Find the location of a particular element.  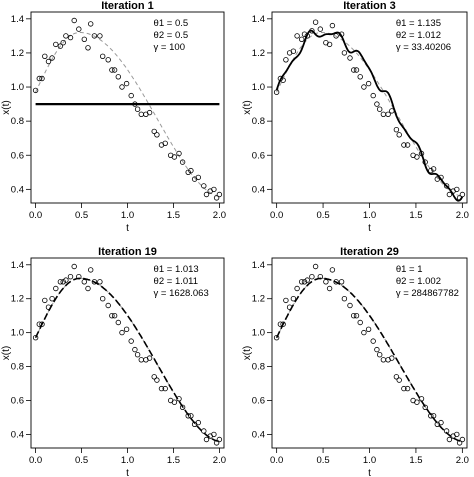

y-tick-label: 0.6 is located at coordinates (258, 401).